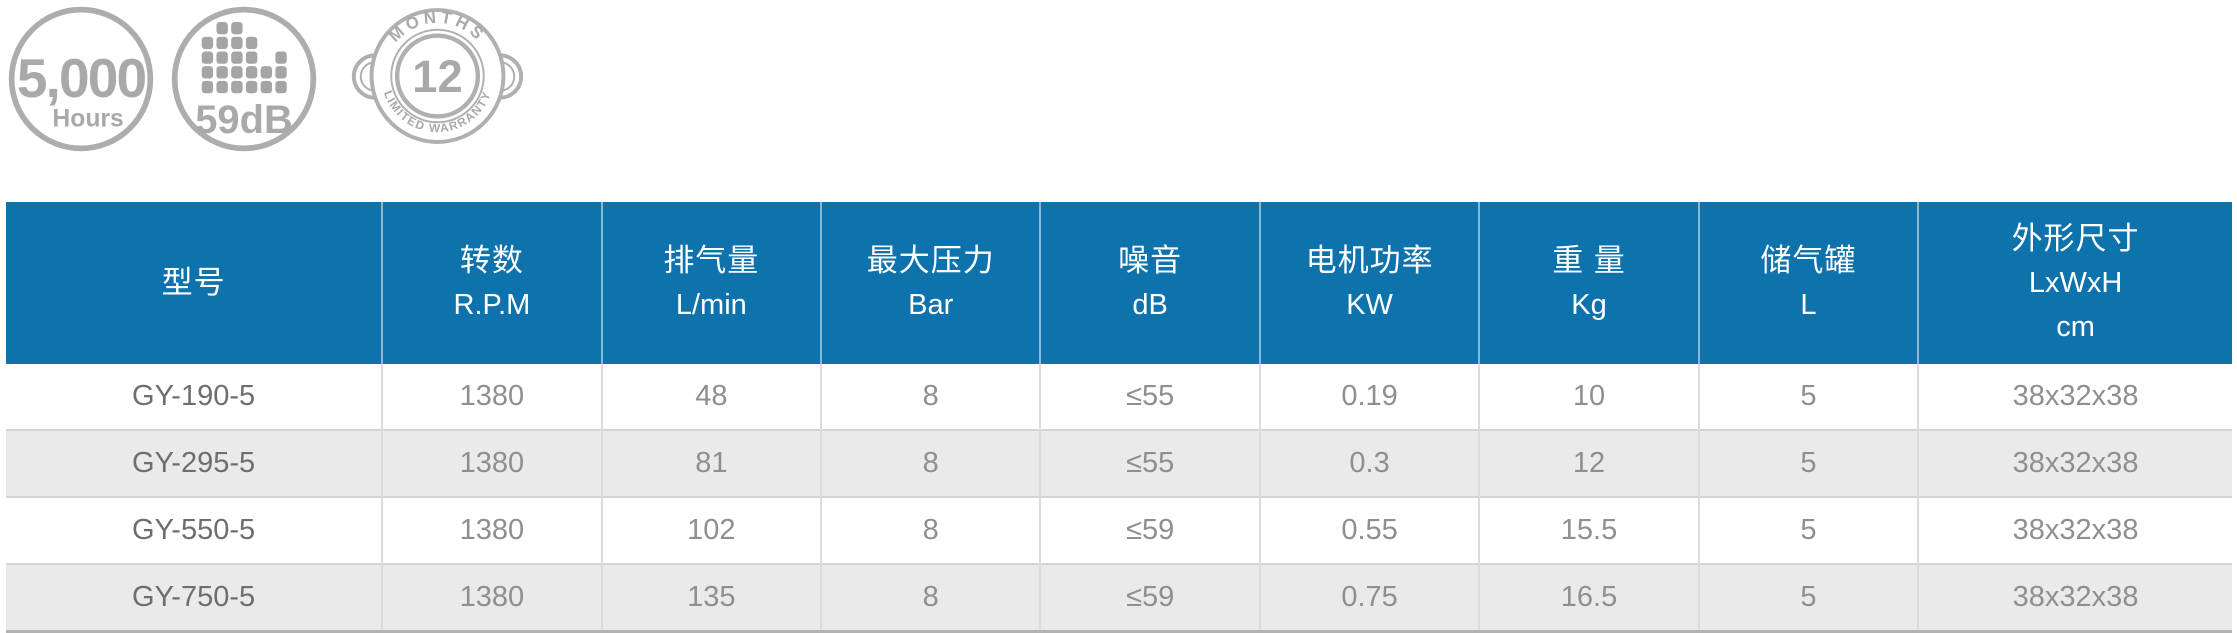 This screenshot has width=2237, height=633. I want to click on cell-displacement: 102, so click(711, 530).